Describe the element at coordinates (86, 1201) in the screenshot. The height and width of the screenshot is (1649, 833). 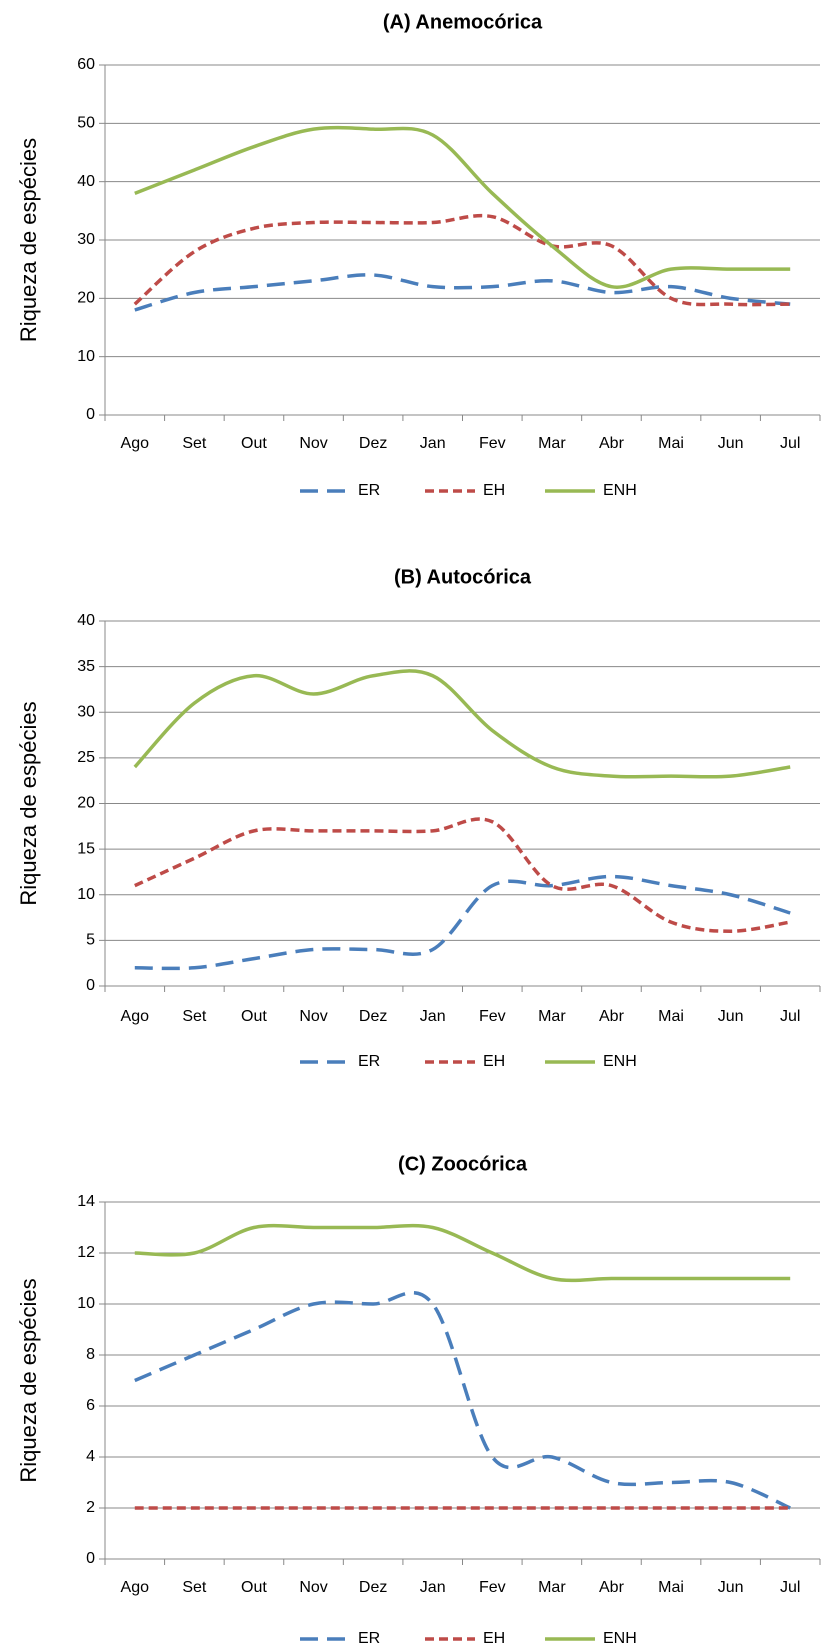
I see `y-tick-label: 14` at that location.